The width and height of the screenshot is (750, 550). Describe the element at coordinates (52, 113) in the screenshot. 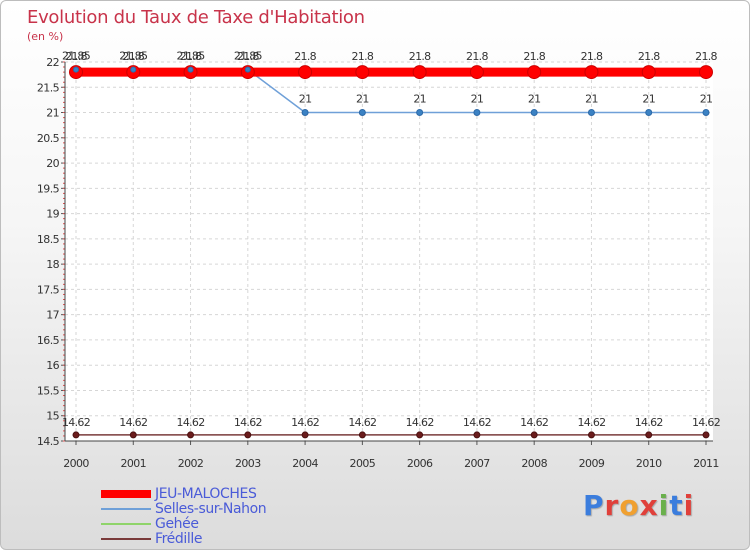

I see `y-tick-label: 21` at that location.